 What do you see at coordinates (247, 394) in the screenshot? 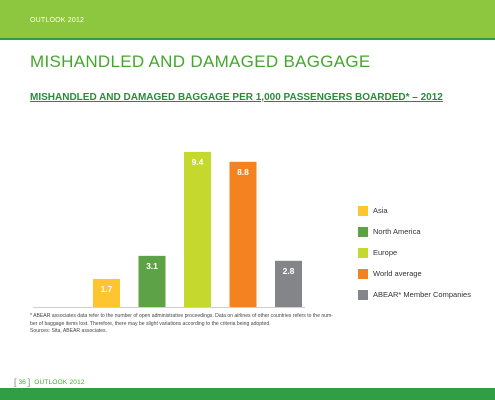
I see `footer-band` at bounding box center [247, 394].